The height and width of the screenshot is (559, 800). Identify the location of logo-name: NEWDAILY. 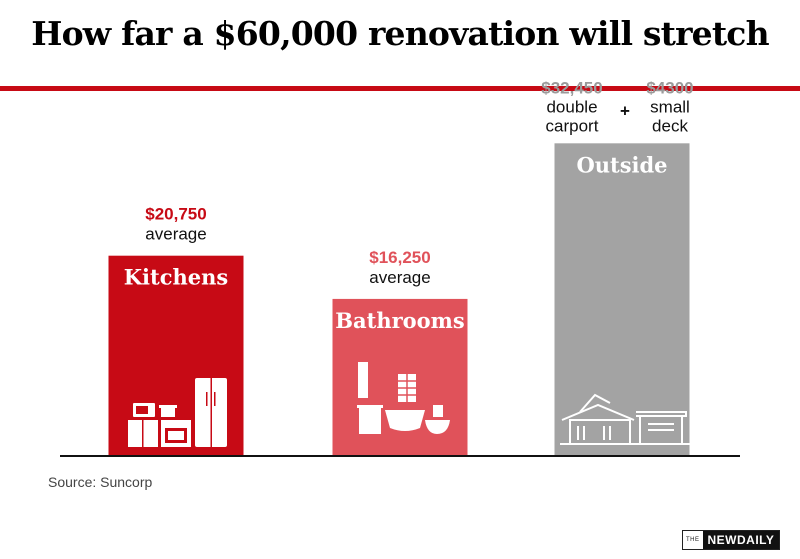
(741, 540).